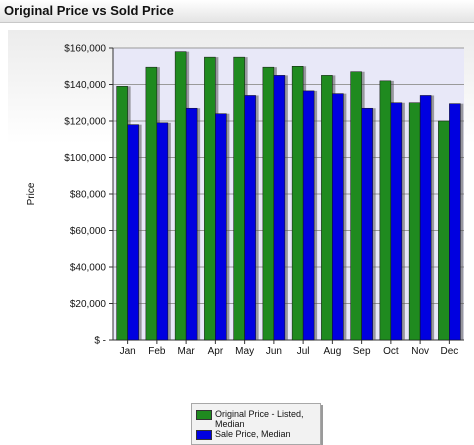 The height and width of the screenshot is (445, 474). Describe the element at coordinates (308, 215) in the screenshot. I see `bar-sold-jul` at that location.